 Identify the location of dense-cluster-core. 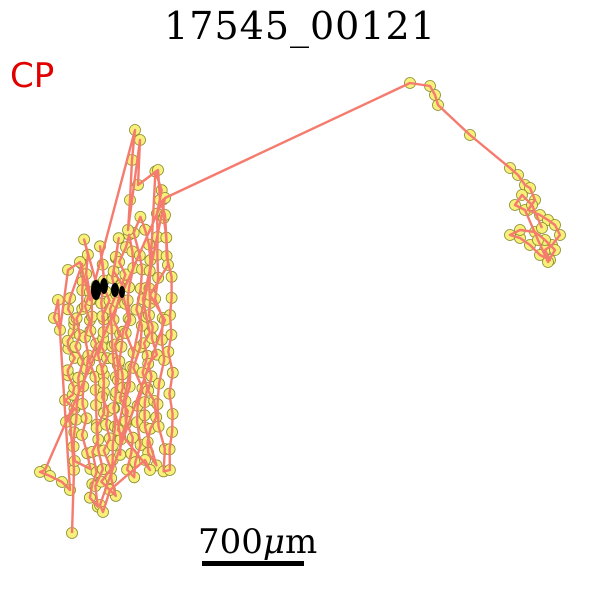
(108, 289).